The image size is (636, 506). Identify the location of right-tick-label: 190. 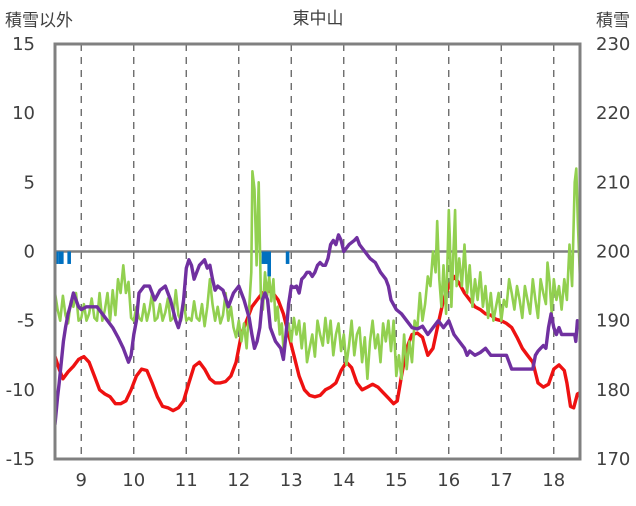
(613, 321).